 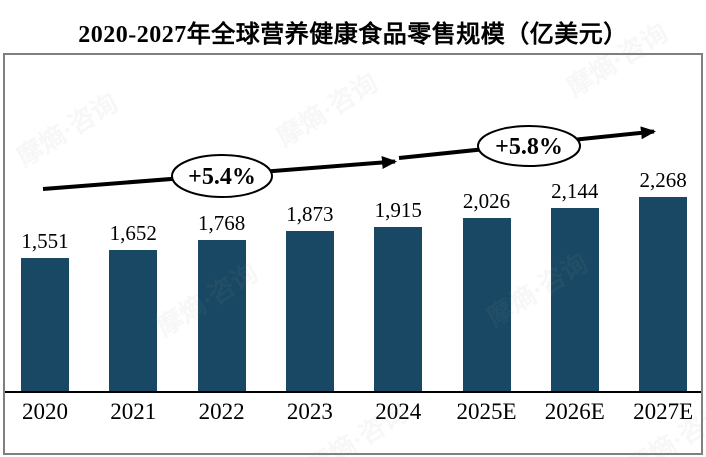 I want to click on x-axis-label: 2022, so click(x=221, y=411).